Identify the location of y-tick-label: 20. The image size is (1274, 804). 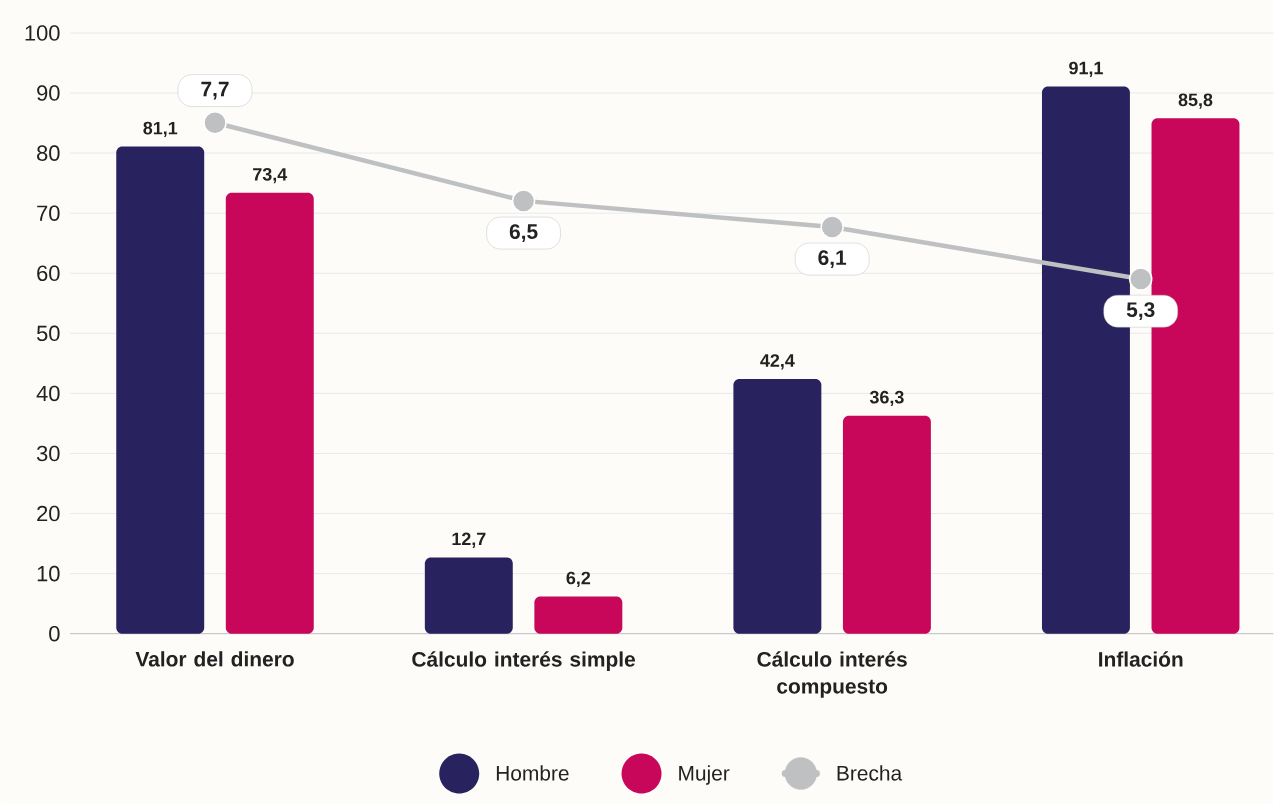
(48, 513).